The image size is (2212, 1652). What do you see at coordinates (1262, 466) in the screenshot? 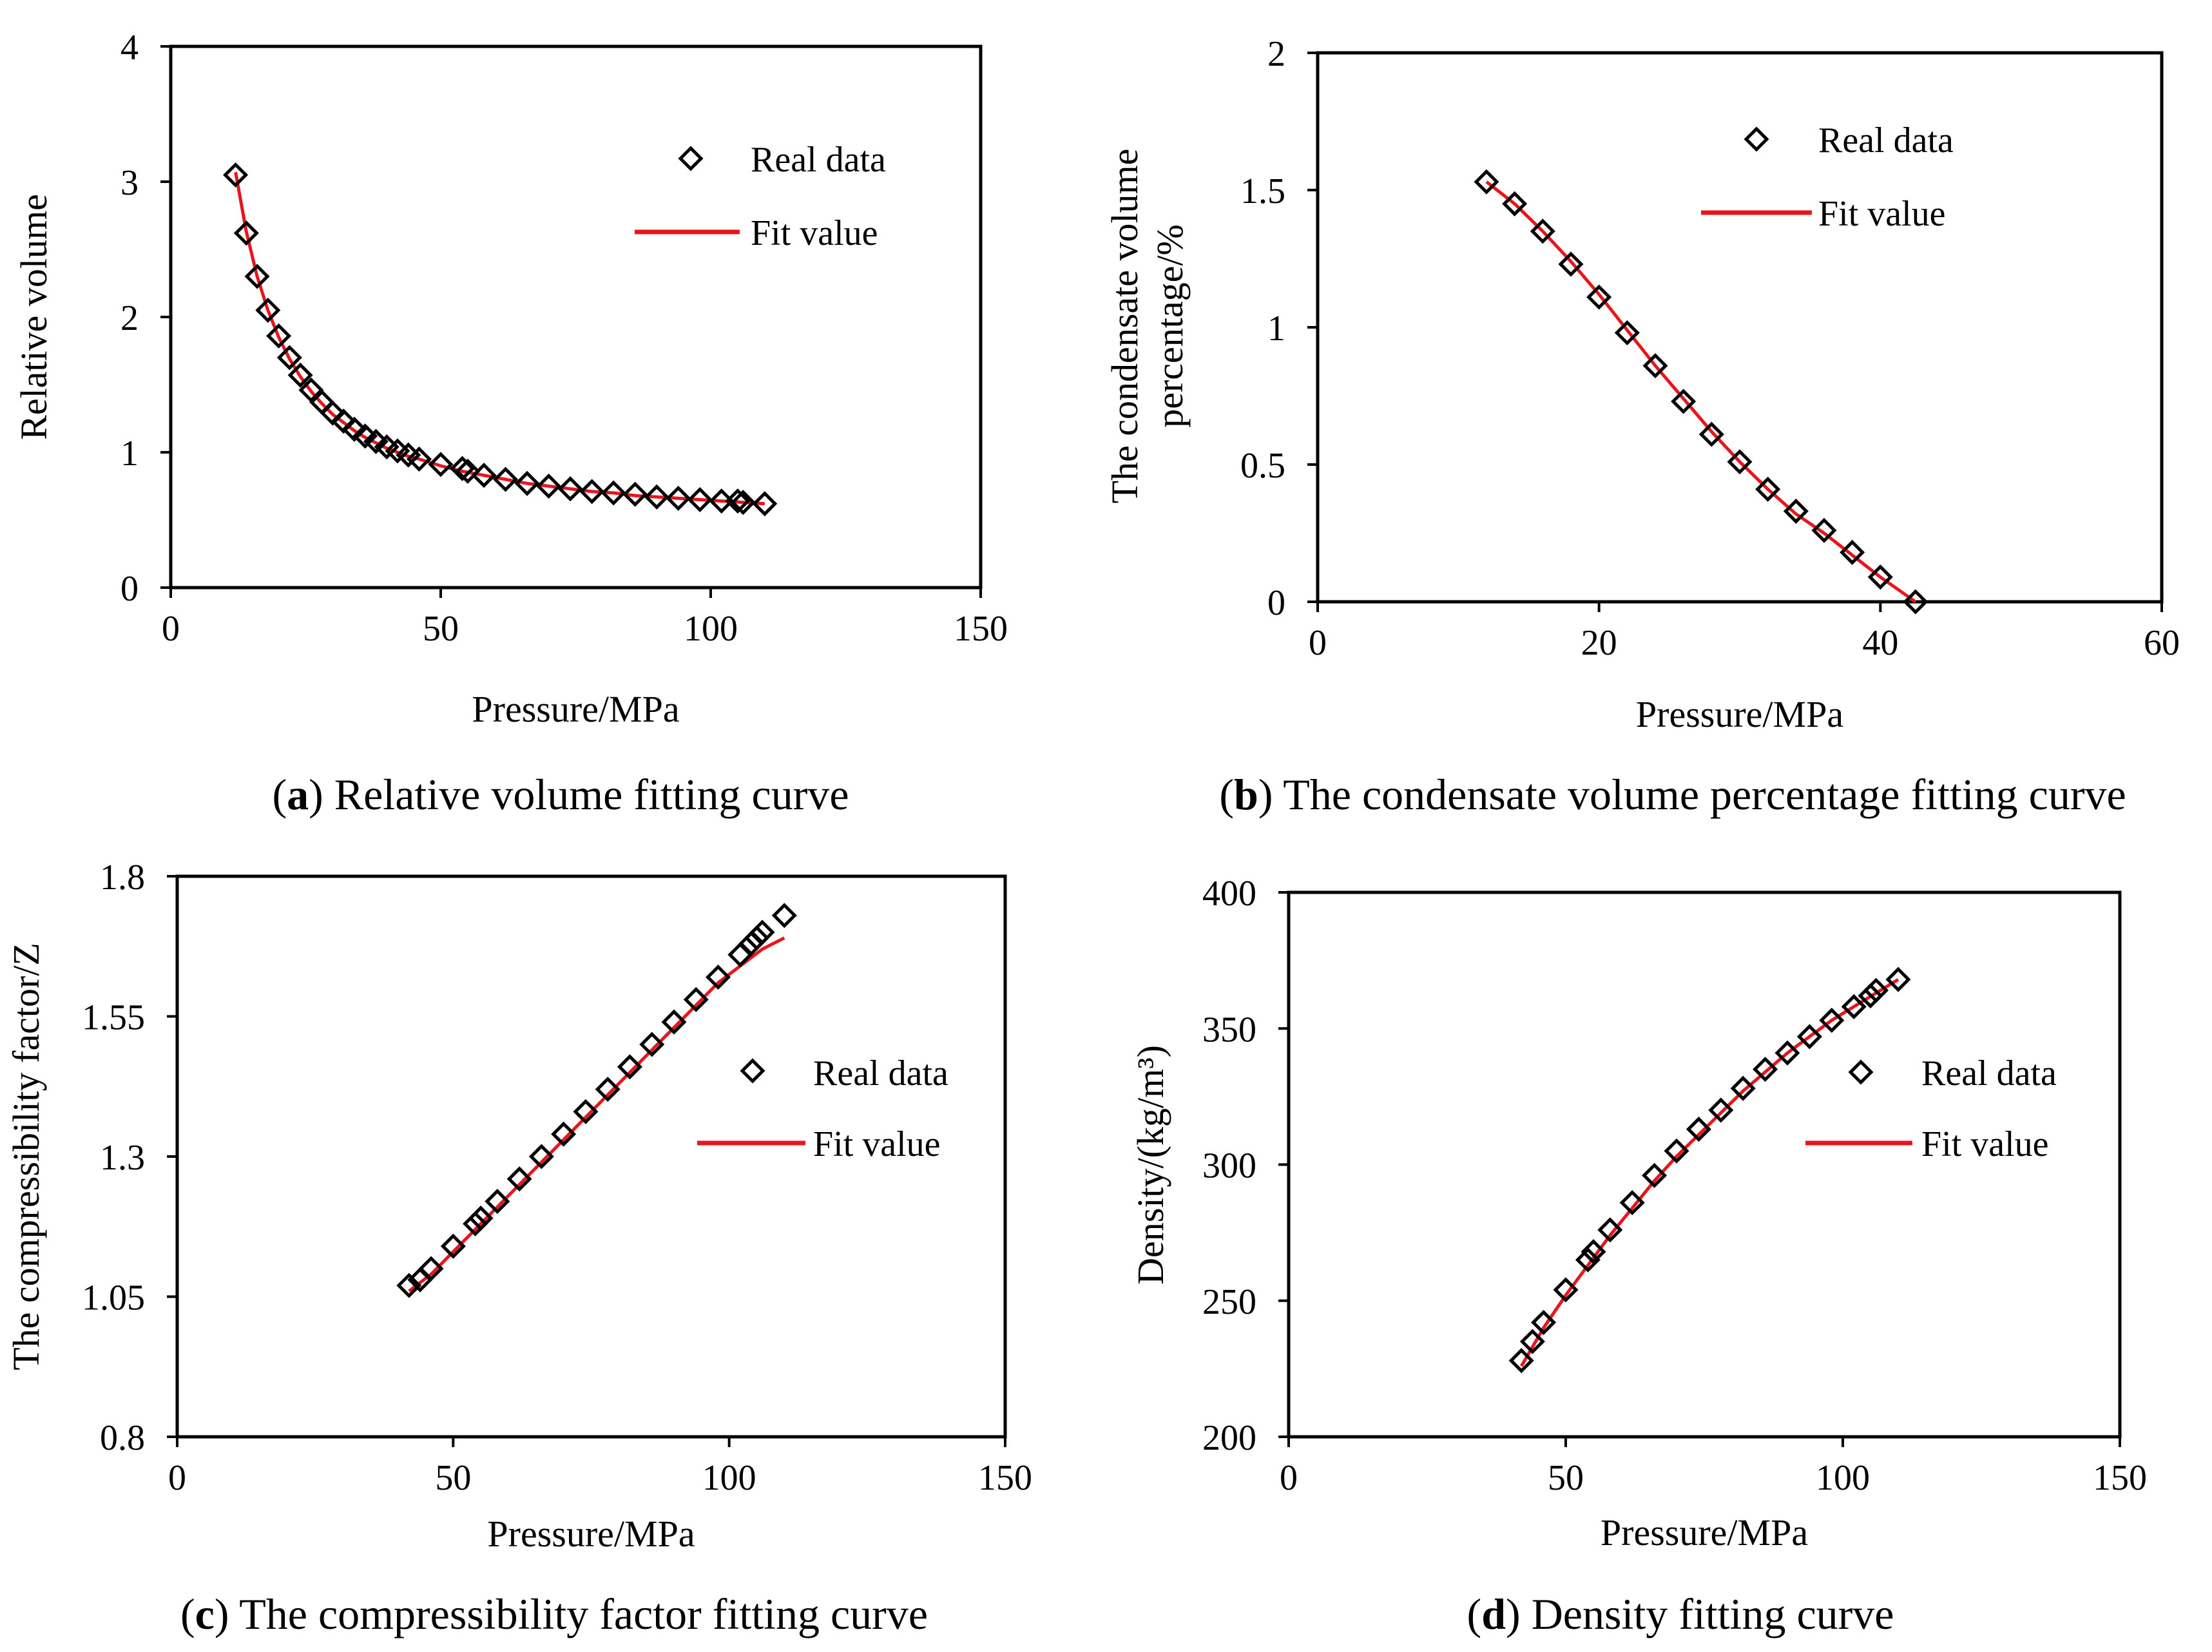
I see `y-tick-label: 0.5` at bounding box center [1262, 466].